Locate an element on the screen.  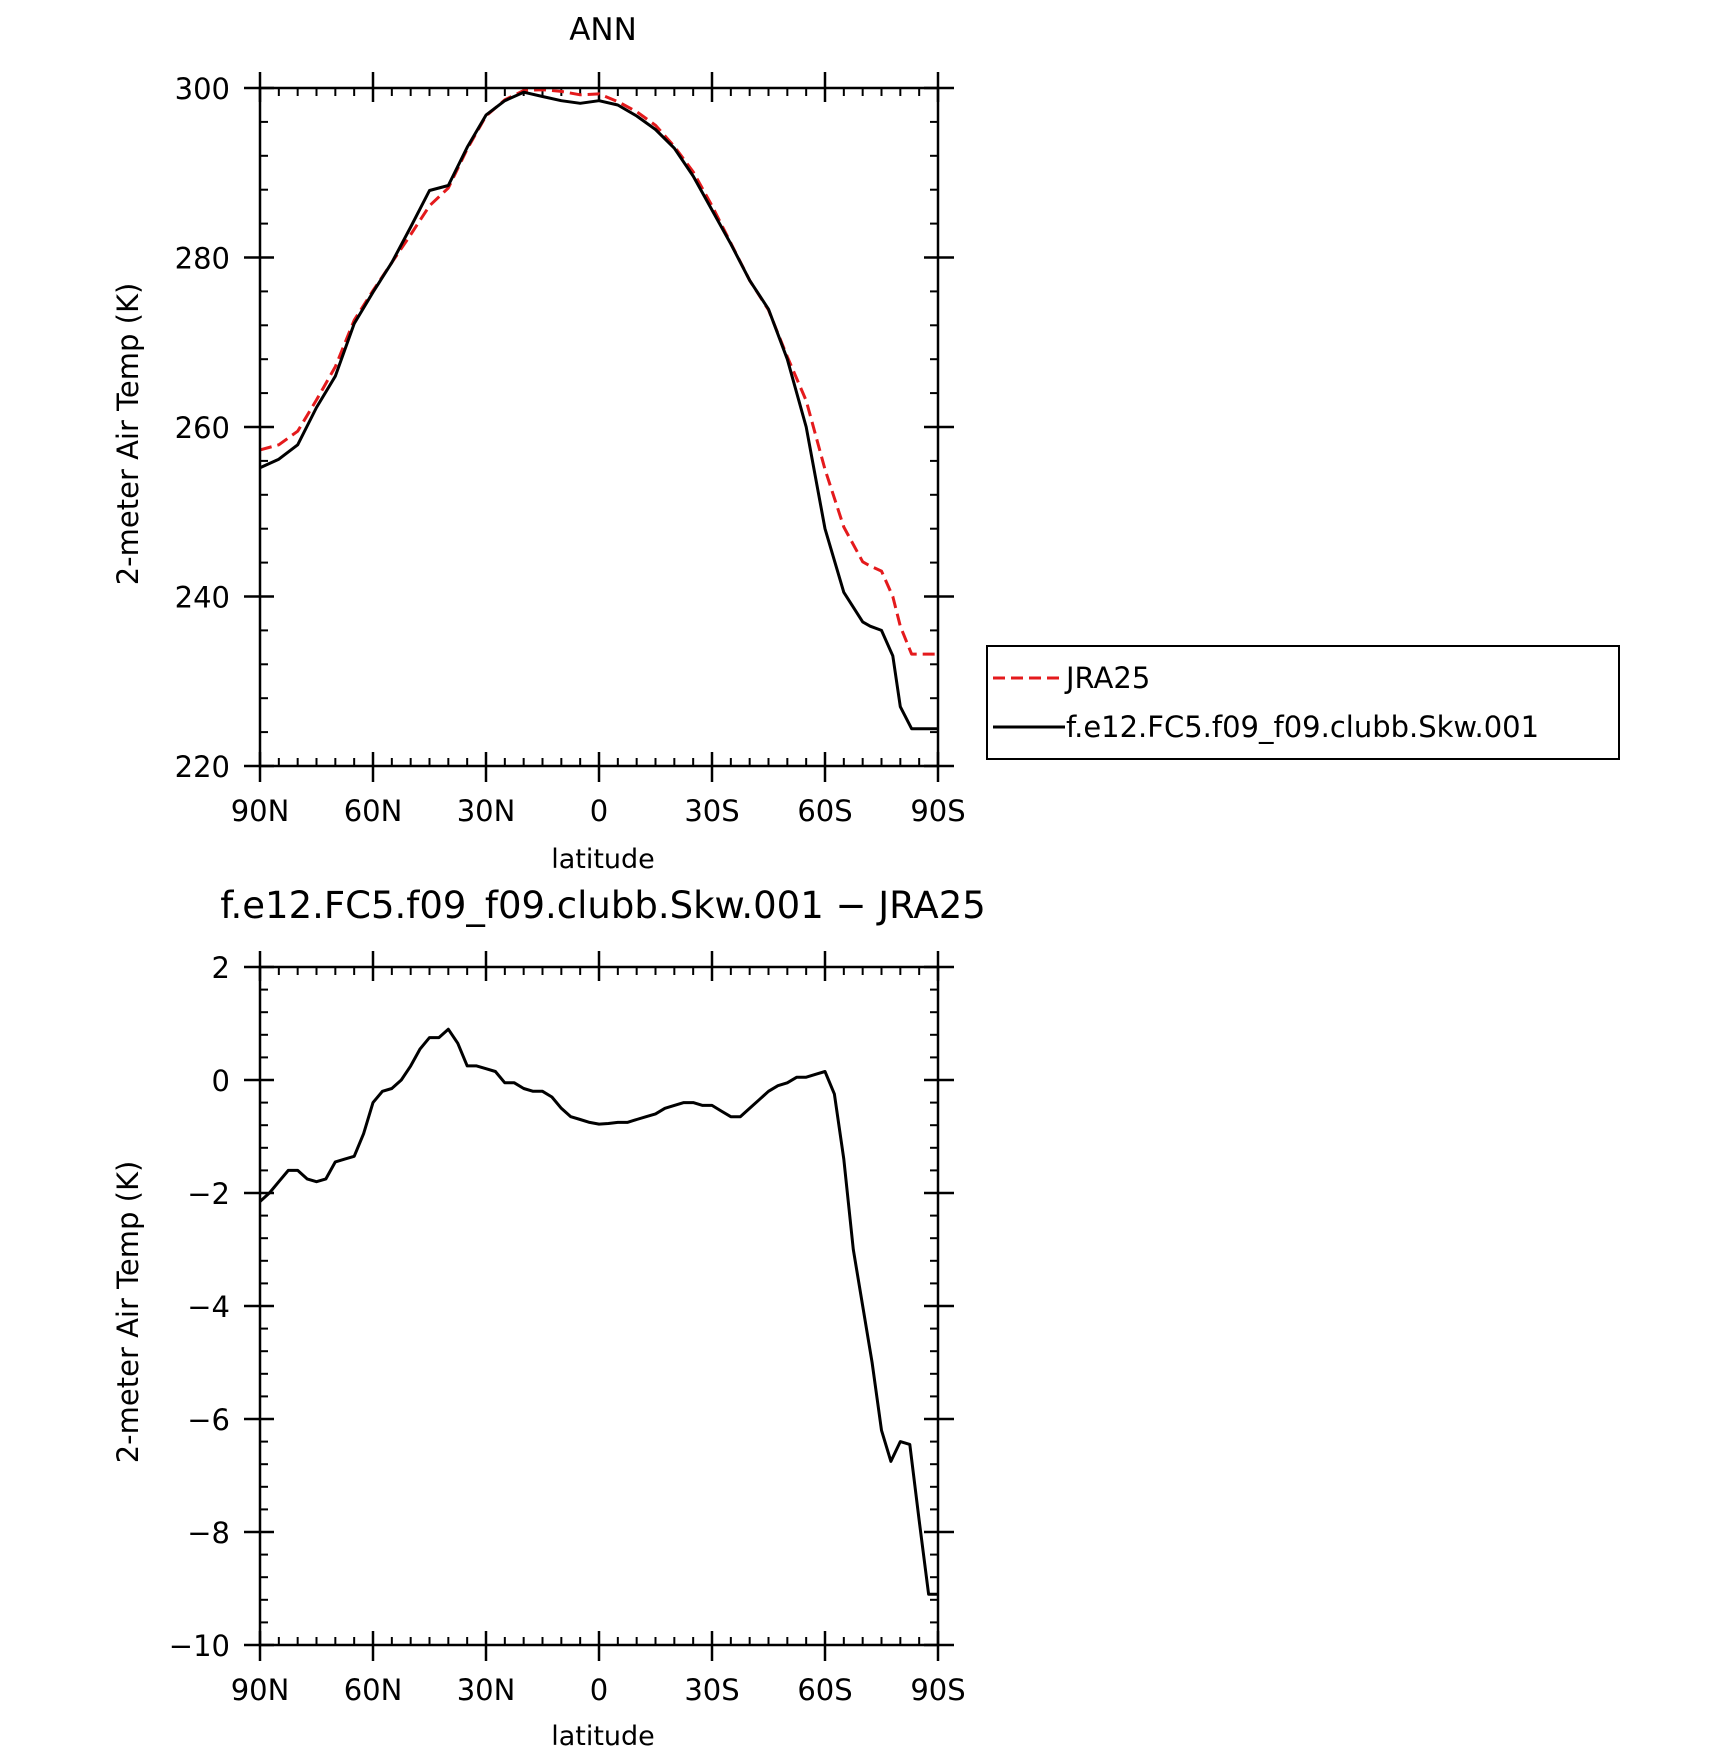
top-y-tick-label: 240 is located at coordinates (202, 598).